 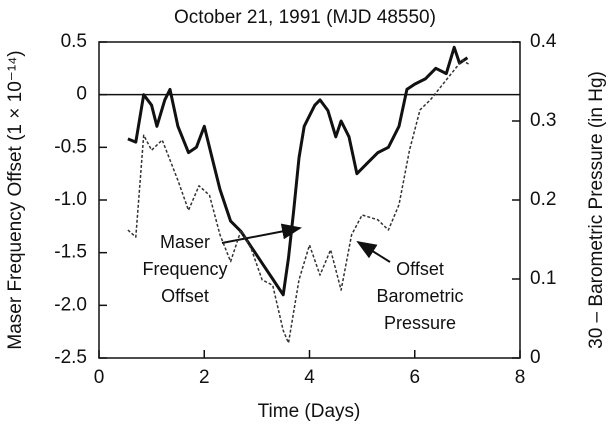 I want to click on y-tick-label: -1.0, so click(x=70, y=199).